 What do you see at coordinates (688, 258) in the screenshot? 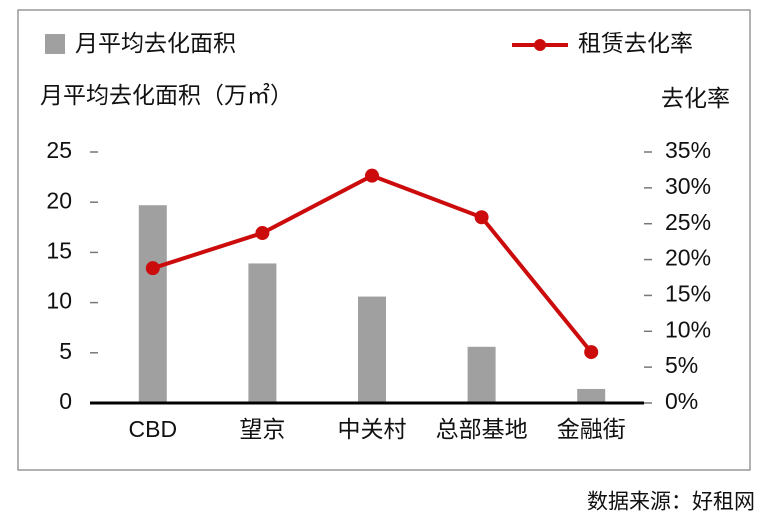
I see `y2-tick-label: 20%` at bounding box center [688, 258].